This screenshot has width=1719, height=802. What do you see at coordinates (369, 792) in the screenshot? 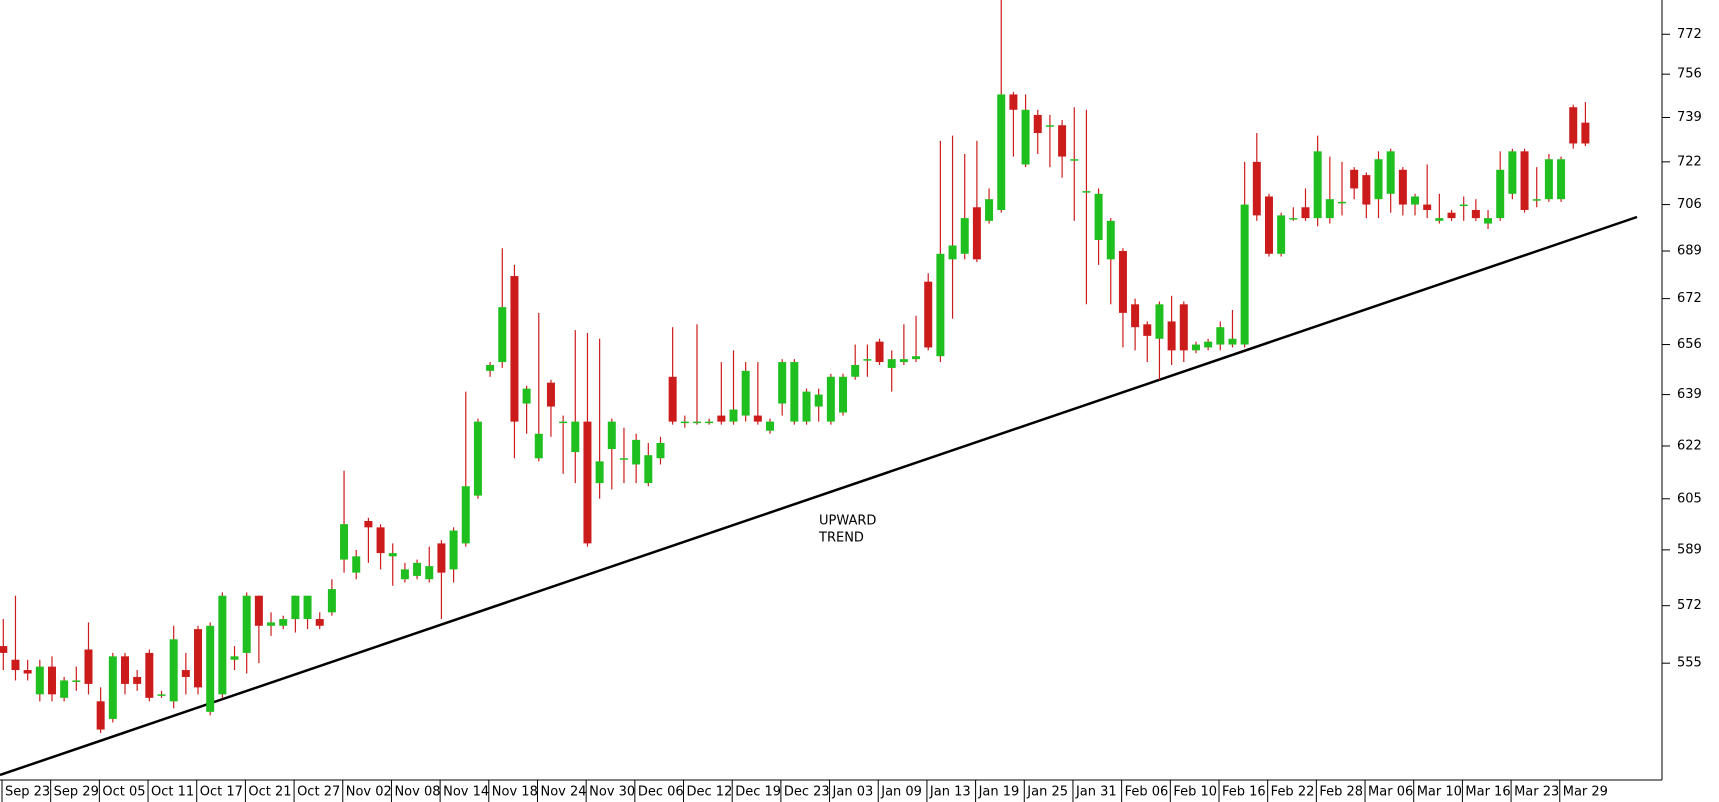
I see `x-tick-label: Nov 02` at bounding box center [369, 792].